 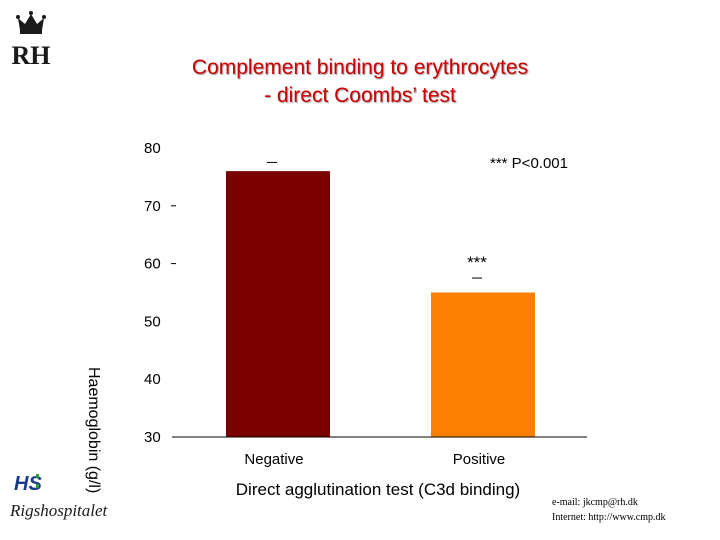 What do you see at coordinates (31, 39) in the screenshot?
I see `rh-crown-logo: RH` at bounding box center [31, 39].